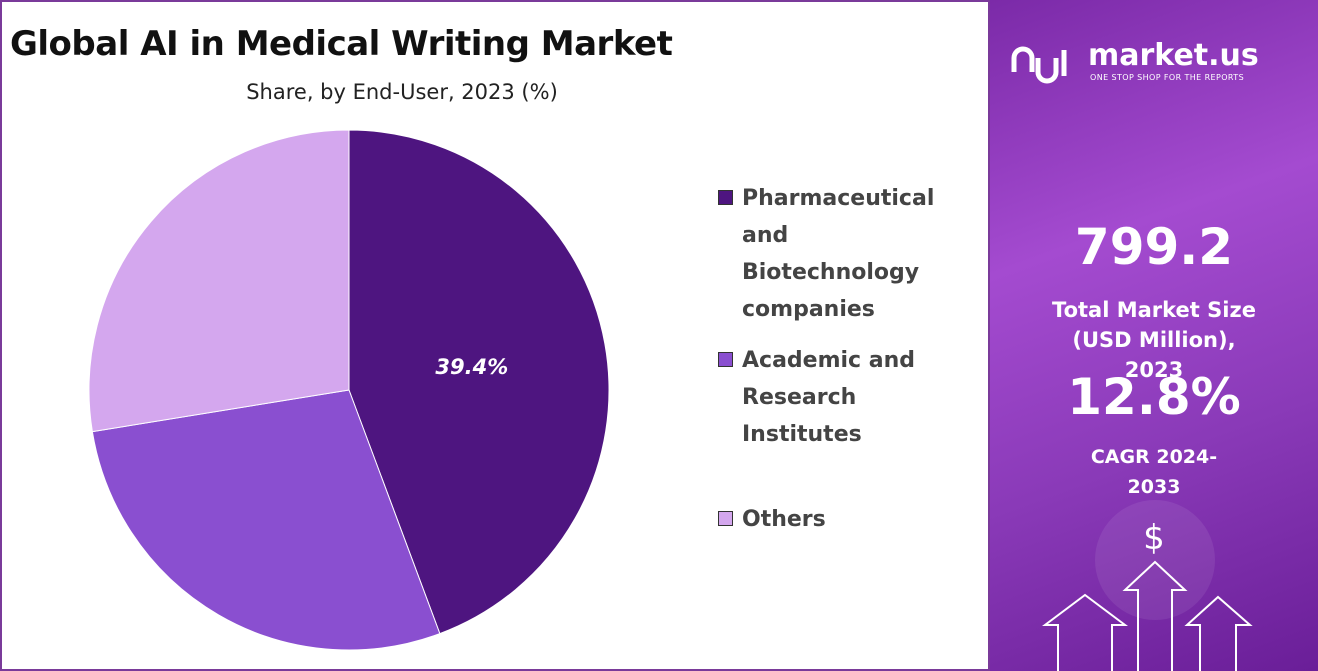 This screenshot has height=671, width=1318. Describe the element at coordinates (1154, 340) in the screenshot. I see `market-size-label: Total Market Size (USD Million), 2023` at that location.